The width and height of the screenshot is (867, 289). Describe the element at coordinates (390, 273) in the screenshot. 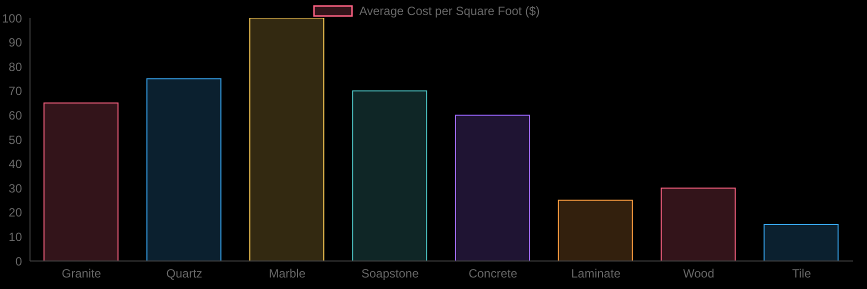

I see `x-tick-label: Soapstone` at that location.